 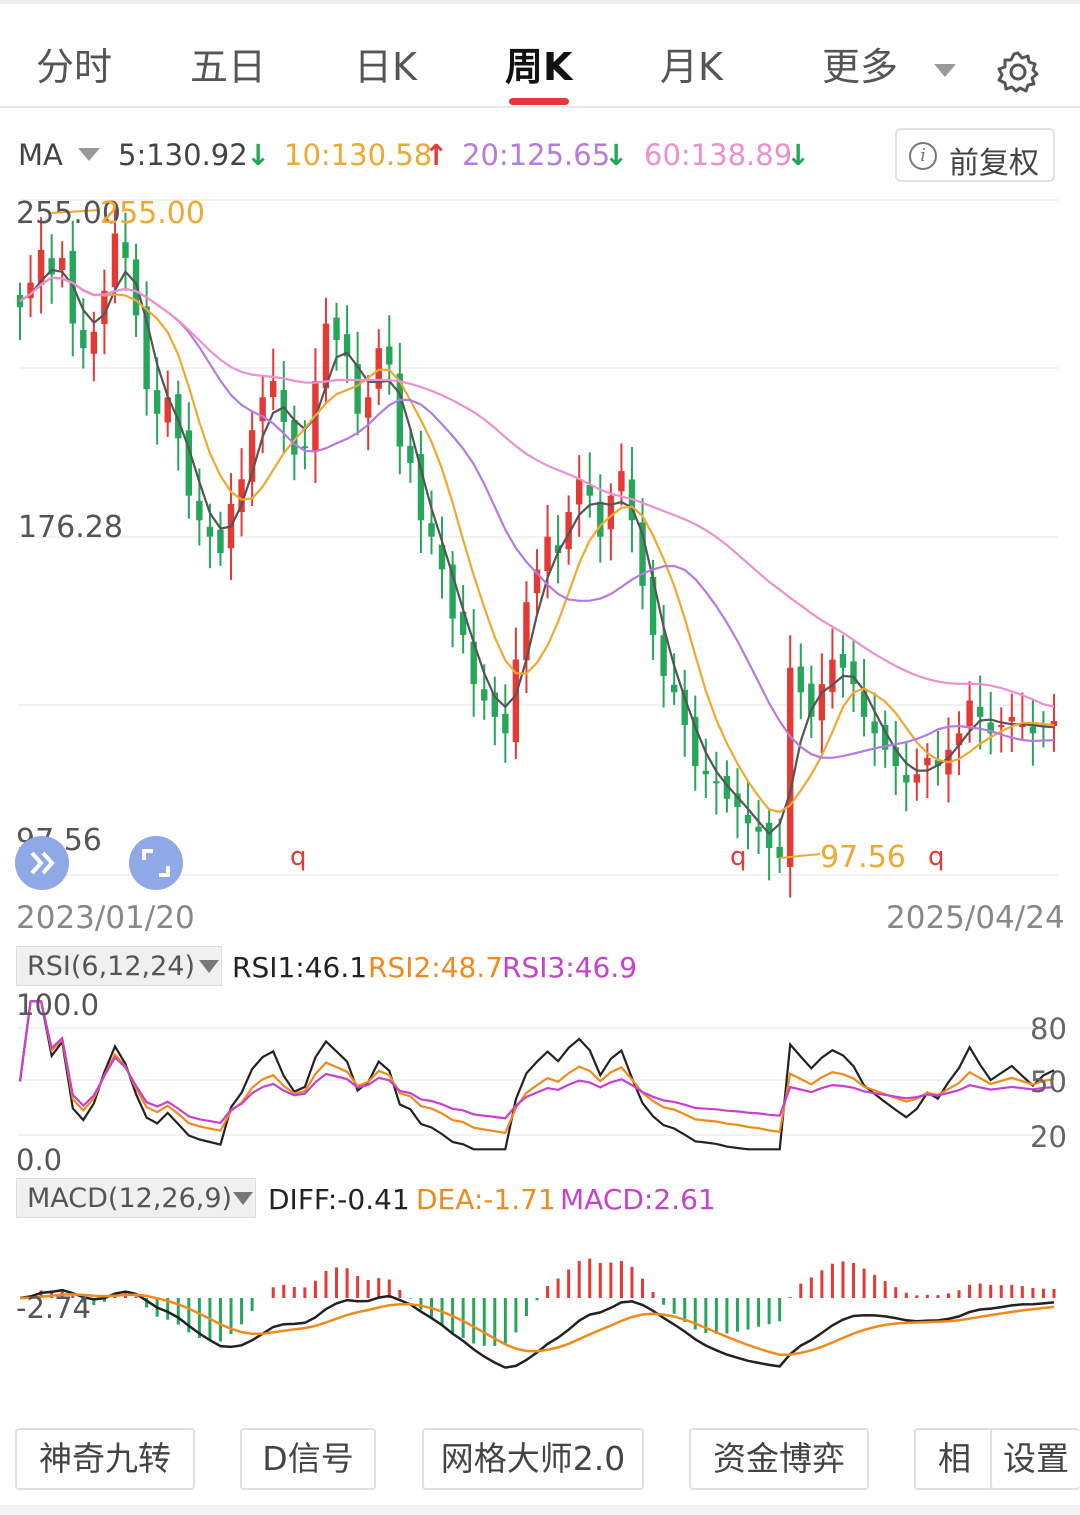 What do you see at coordinates (536, 155) in the screenshot?
I see `ma20-value: 20:125.65` at bounding box center [536, 155].